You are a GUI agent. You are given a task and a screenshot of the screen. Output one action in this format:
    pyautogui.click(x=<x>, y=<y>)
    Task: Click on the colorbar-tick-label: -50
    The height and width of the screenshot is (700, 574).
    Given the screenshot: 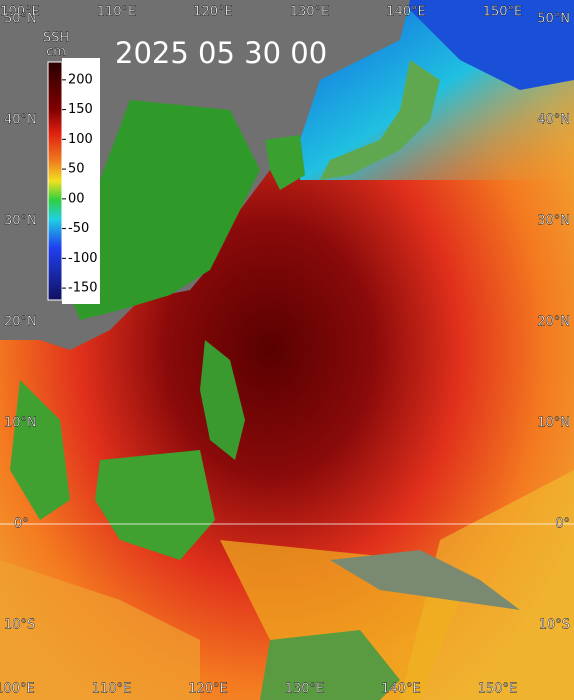 What is the action you would take?
    pyautogui.click(x=78, y=228)
    